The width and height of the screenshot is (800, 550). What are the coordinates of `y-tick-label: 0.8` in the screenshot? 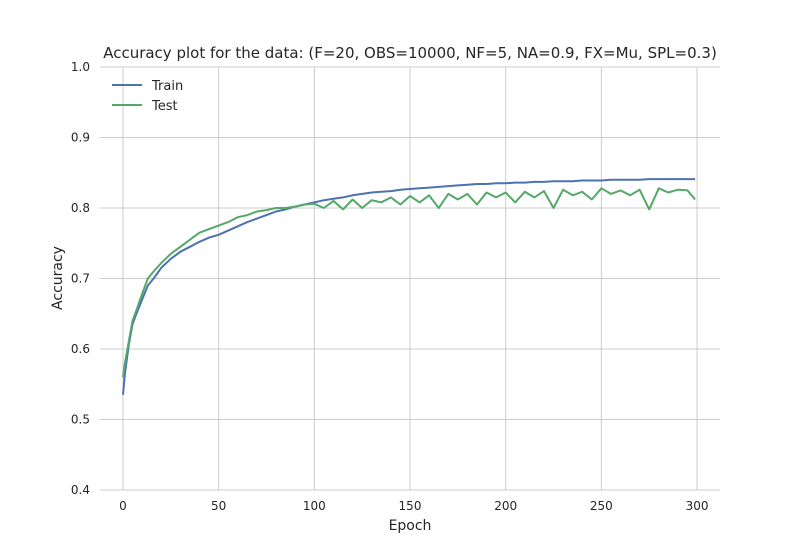 It's located at (80, 208).